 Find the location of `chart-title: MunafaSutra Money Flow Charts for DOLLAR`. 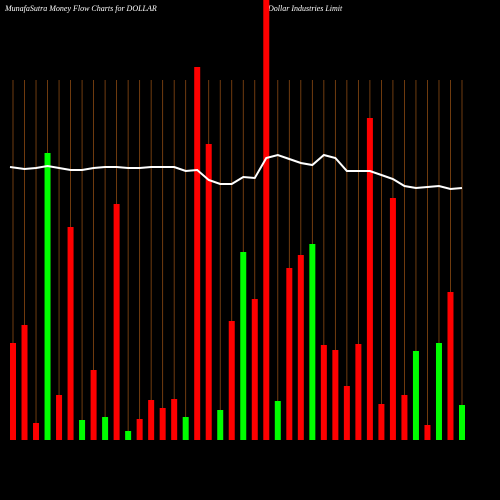

chart-title: MunafaSutra Money Flow Charts for DOLLAR is located at coordinates (80, 8).